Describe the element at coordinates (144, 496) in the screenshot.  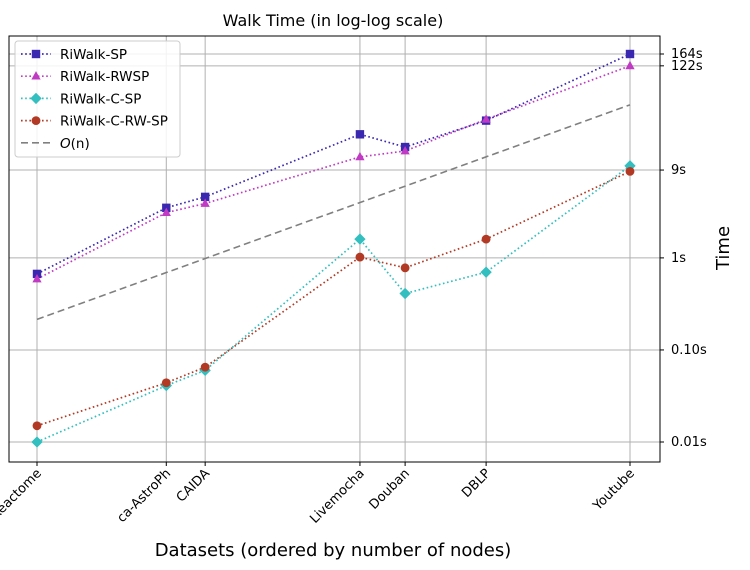
I see `x-tick-label: ca-AstroPh` at that location.